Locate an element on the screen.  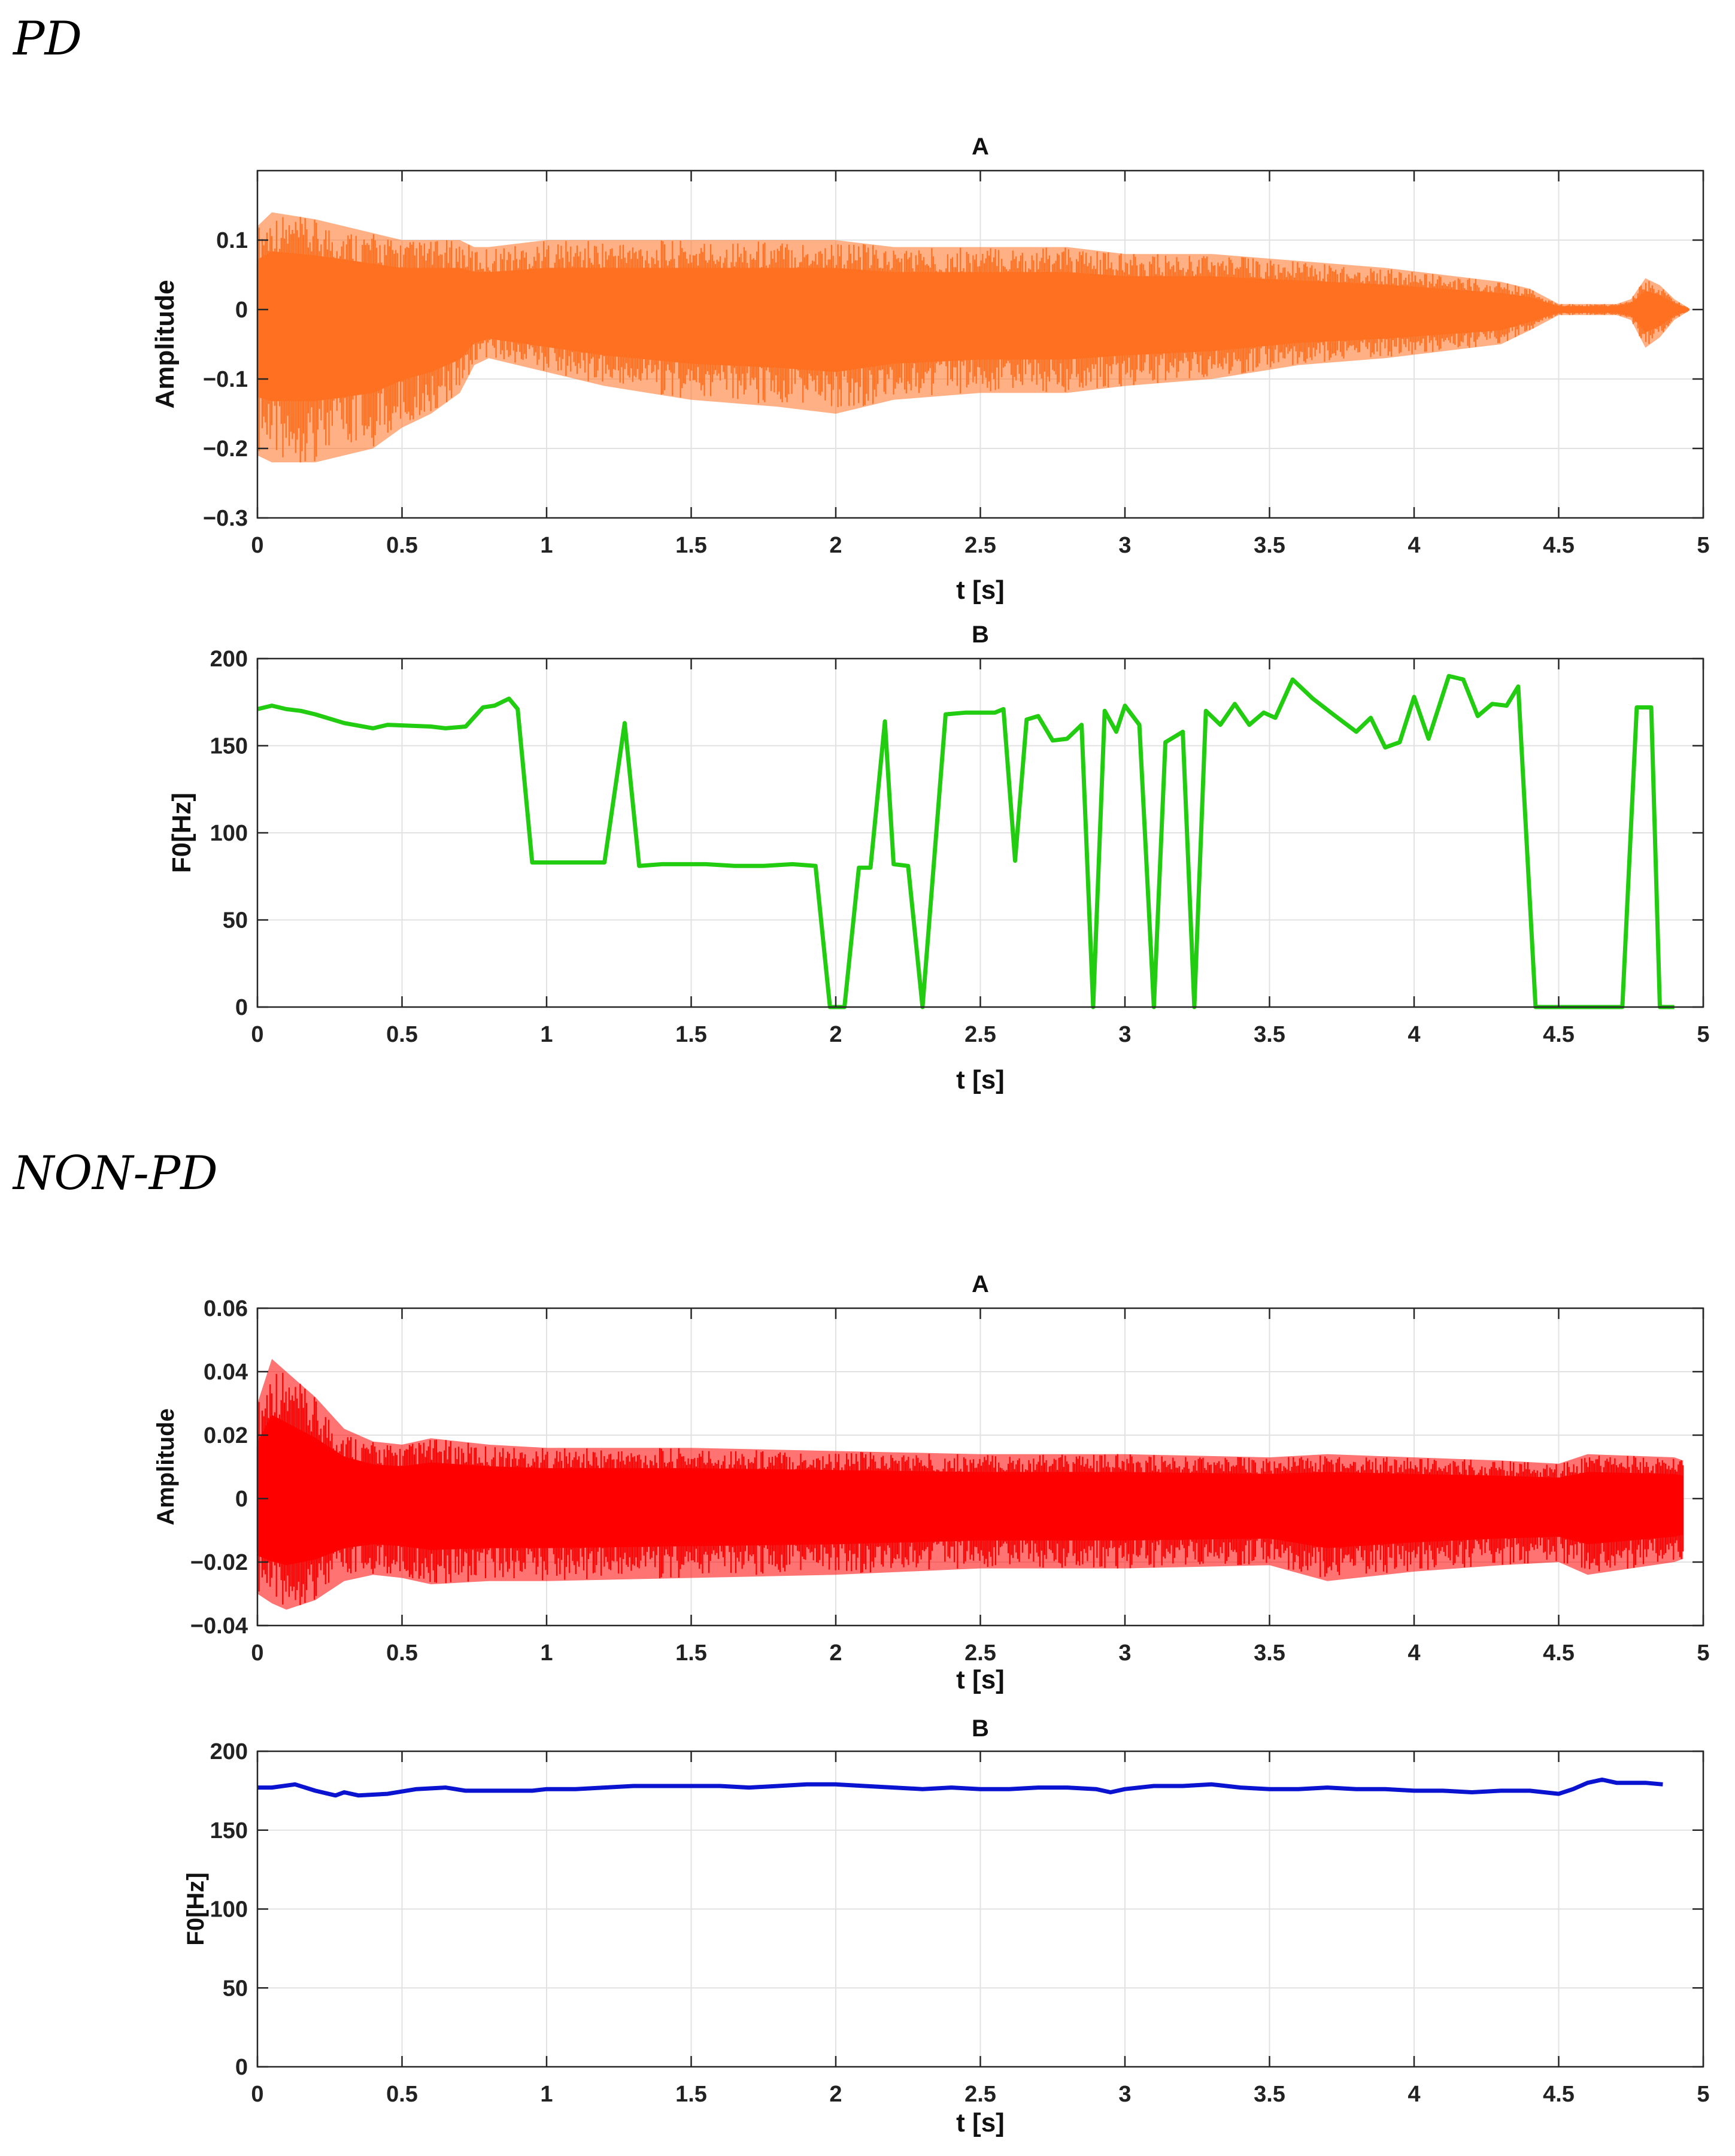
y-tick-label: −0.02 is located at coordinates (219, 1562).